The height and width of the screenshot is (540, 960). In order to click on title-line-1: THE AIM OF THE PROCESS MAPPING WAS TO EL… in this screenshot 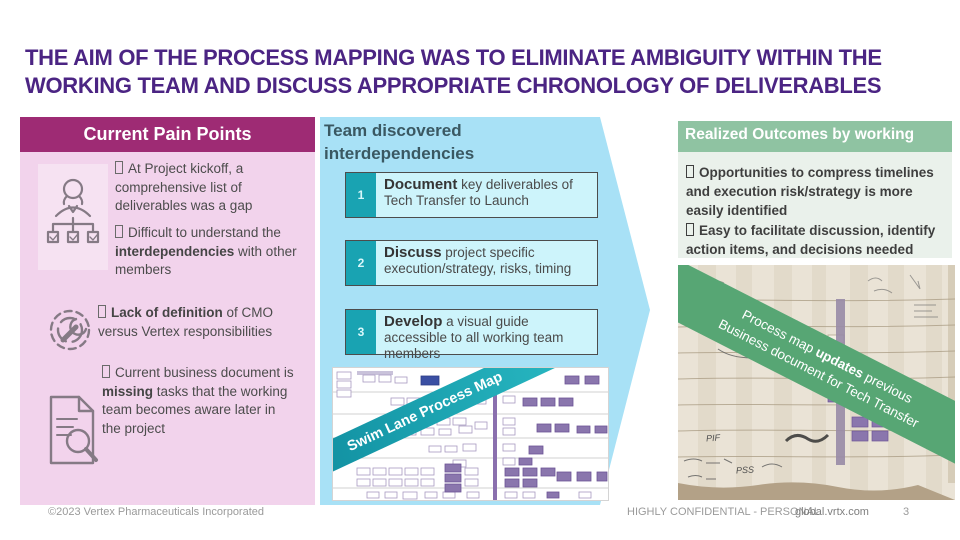, I will do `click(453, 57)`.